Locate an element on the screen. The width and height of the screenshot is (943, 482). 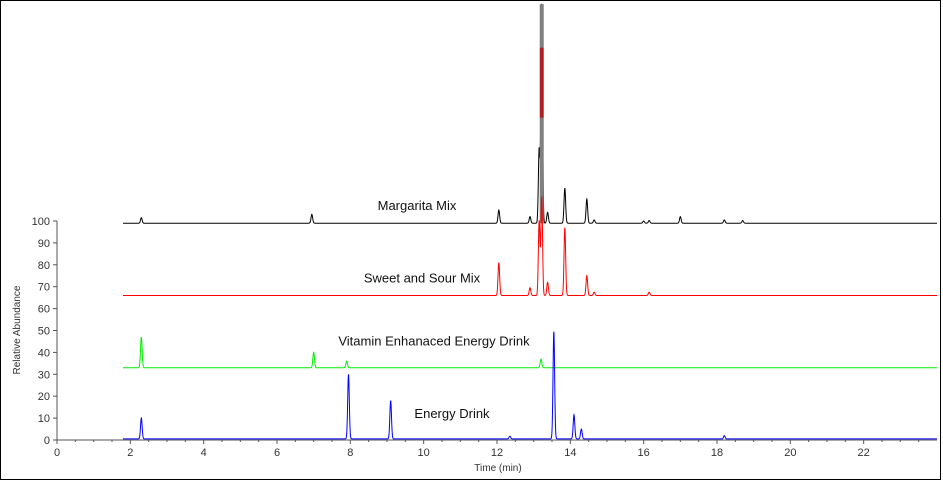
x-tick-label: 10 is located at coordinates (424, 453).